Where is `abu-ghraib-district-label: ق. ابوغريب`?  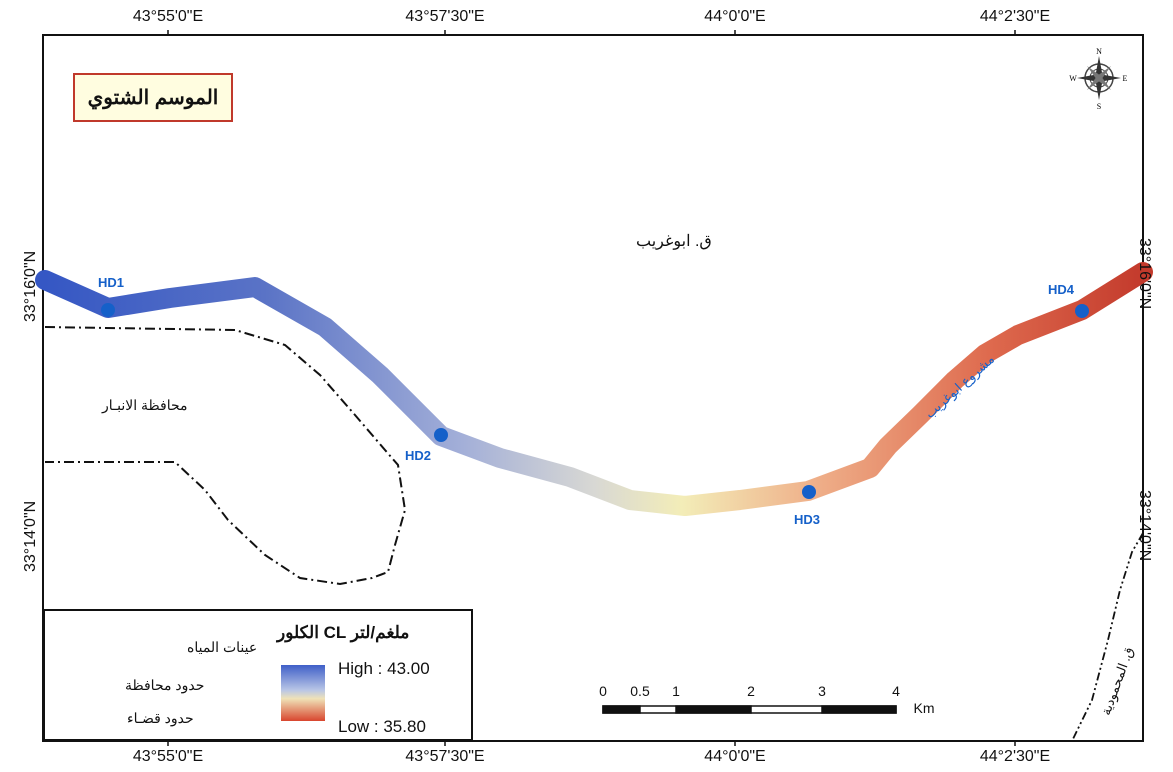 abu-ghraib-district-label: ق. ابوغريب is located at coordinates (674, 241).